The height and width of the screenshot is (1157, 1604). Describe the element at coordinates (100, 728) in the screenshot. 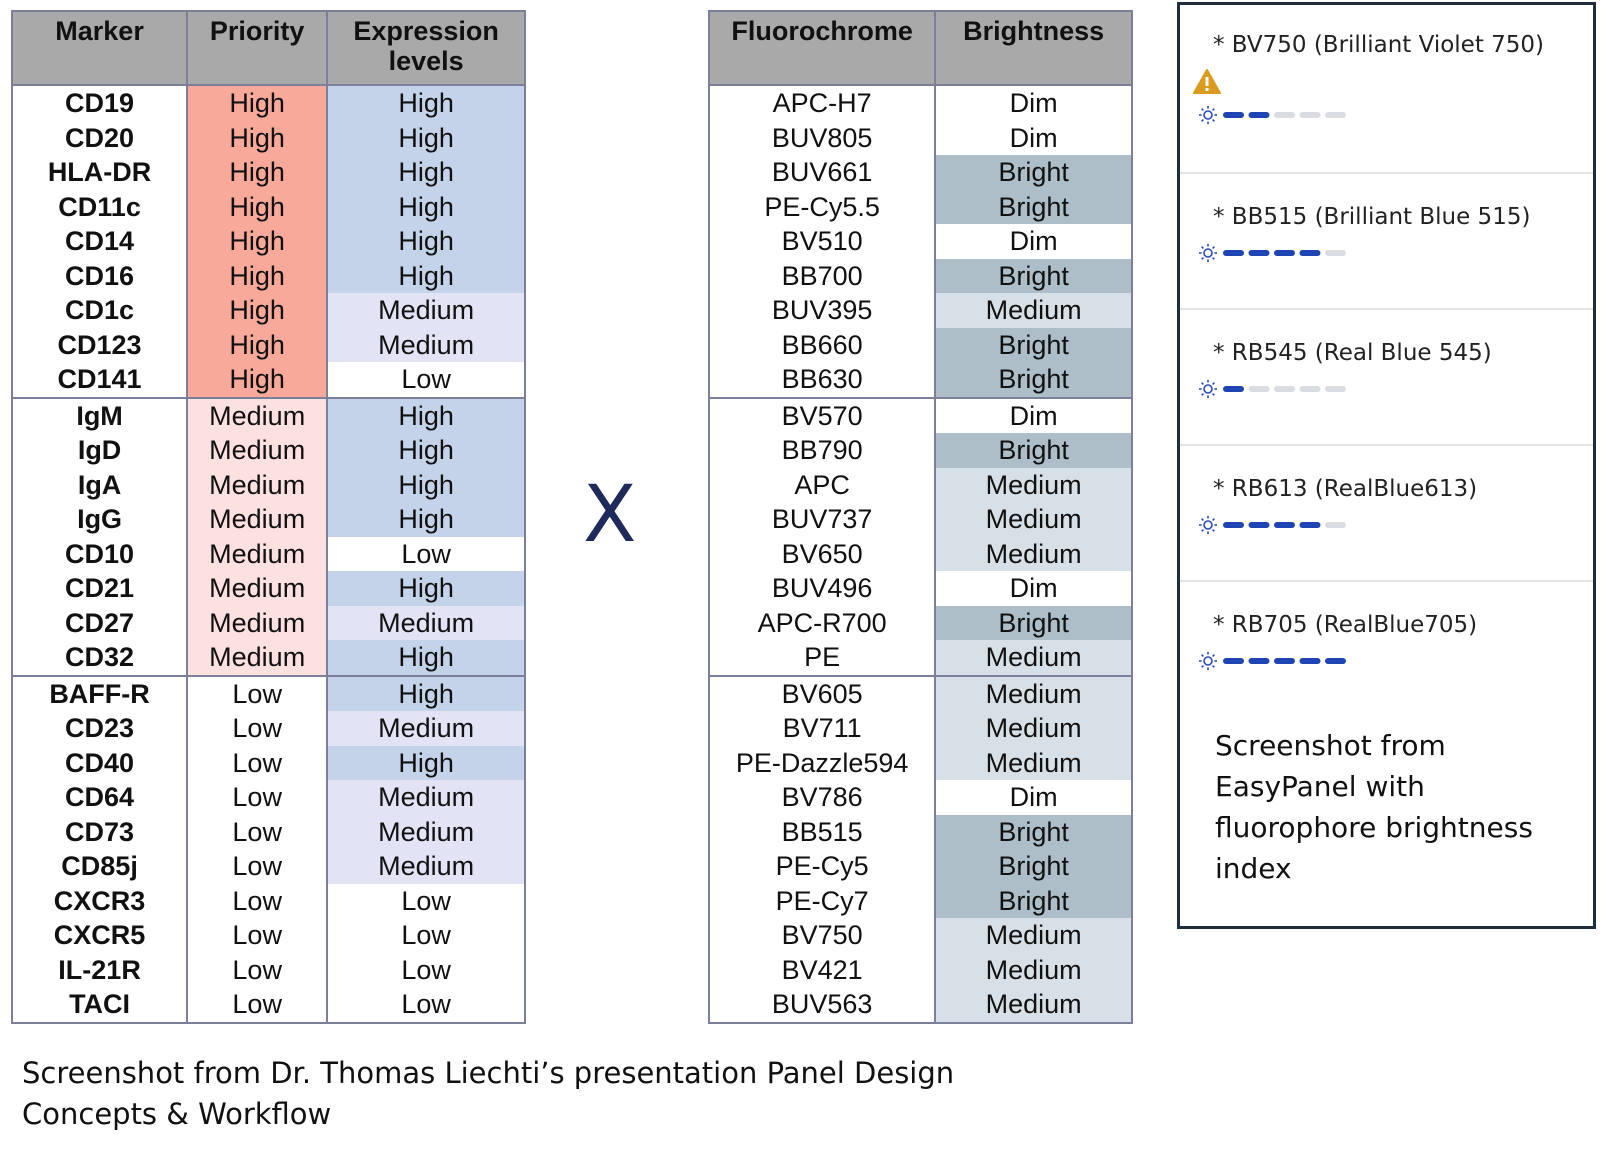

I see `table-cell: CD23` at that location.